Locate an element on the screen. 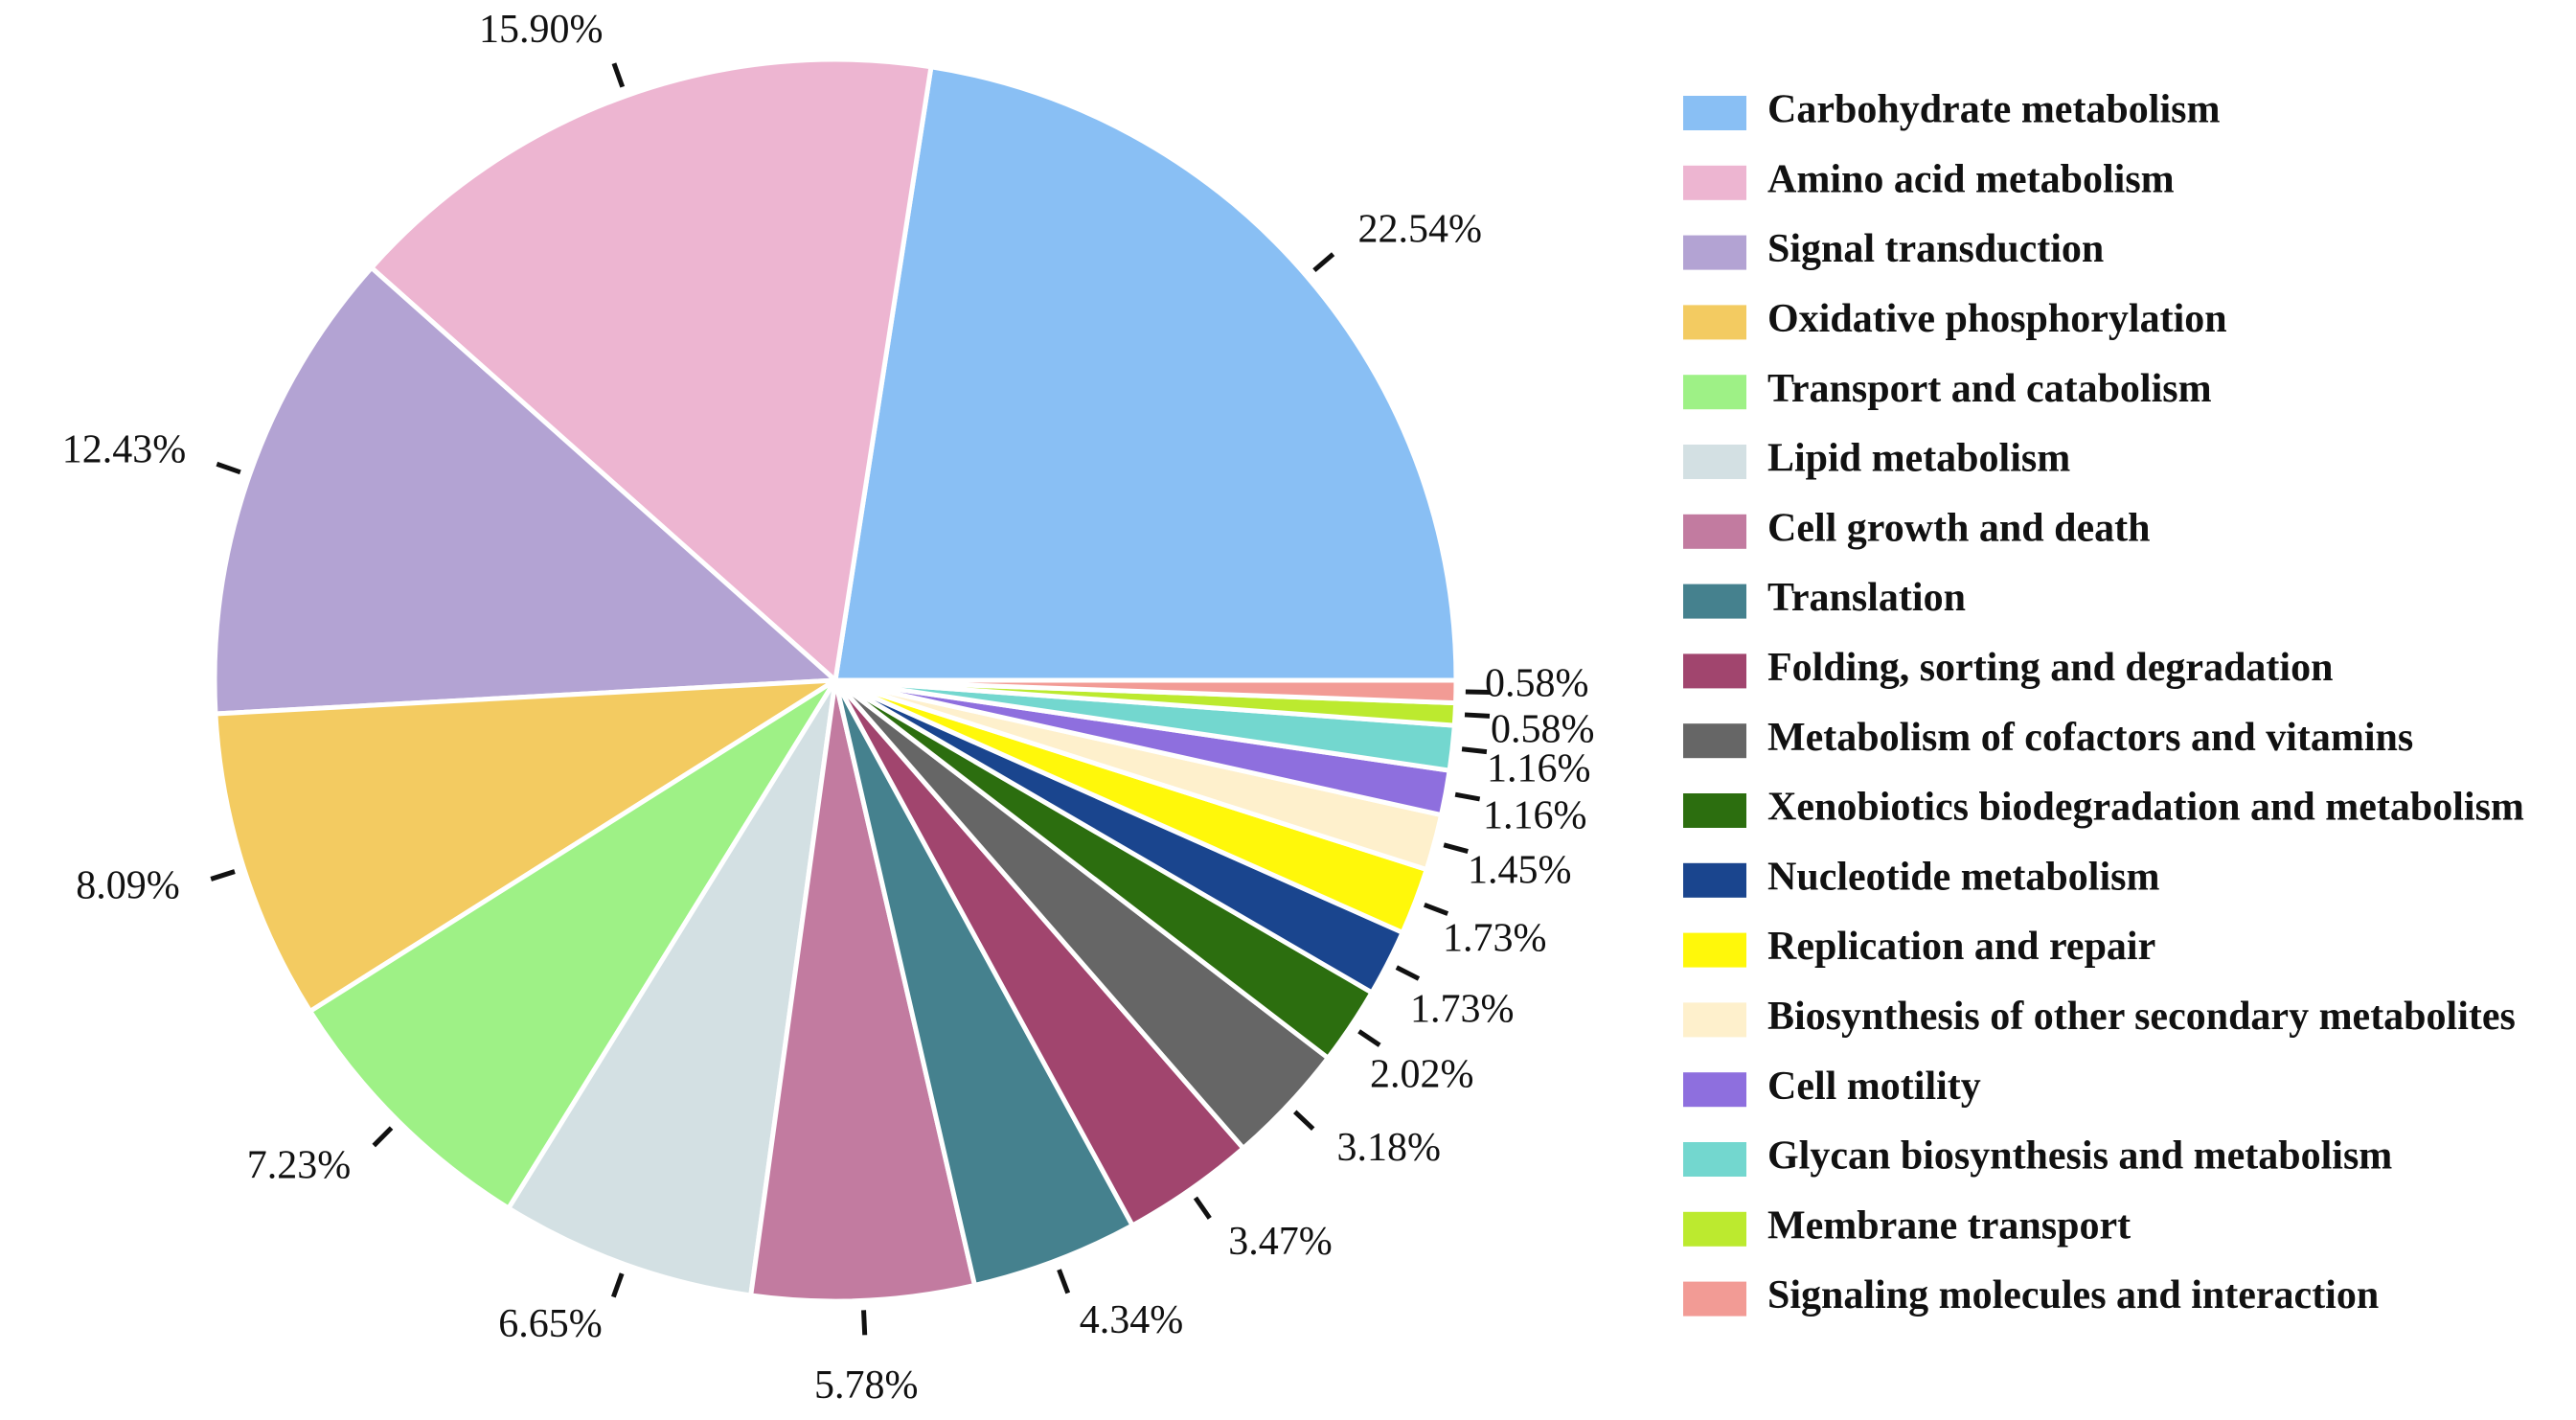 The image size is (2576, 1420). pie-slice-amino-acid-metabolism is located at coordinates (651, 370).